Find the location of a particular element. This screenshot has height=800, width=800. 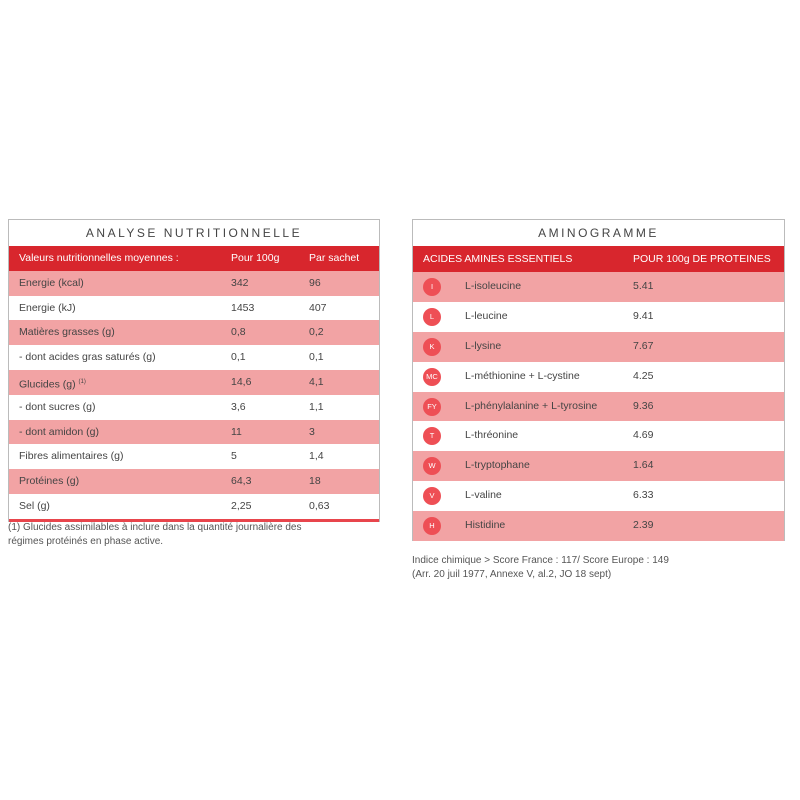

row-per100: 11 is located at coordinates (236, 431).